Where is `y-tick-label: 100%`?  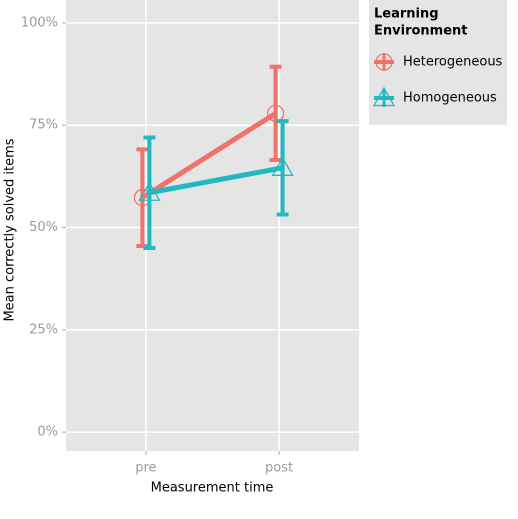 y-tick-label: 100% is located at coordinates (39, 22).